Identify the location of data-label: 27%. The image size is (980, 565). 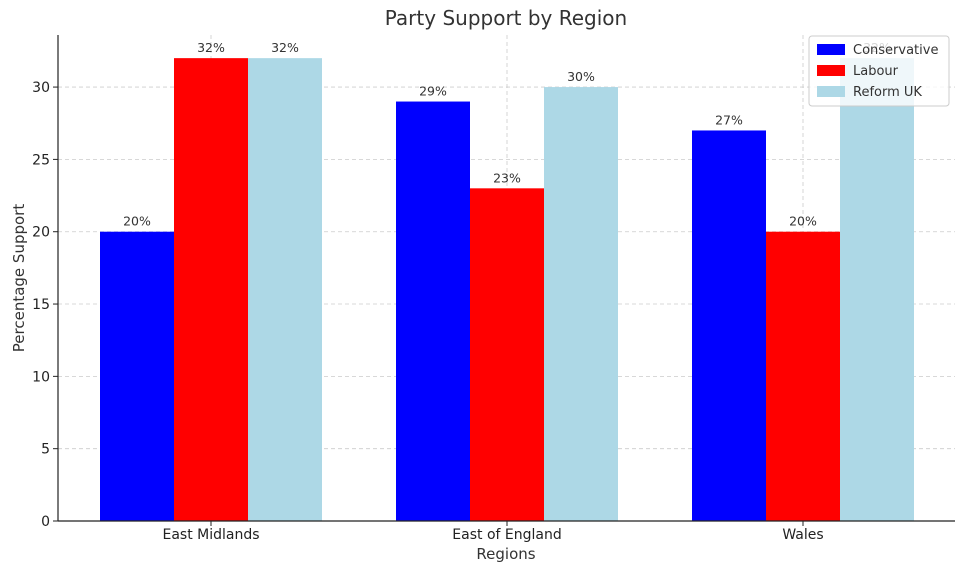
(729, 119).